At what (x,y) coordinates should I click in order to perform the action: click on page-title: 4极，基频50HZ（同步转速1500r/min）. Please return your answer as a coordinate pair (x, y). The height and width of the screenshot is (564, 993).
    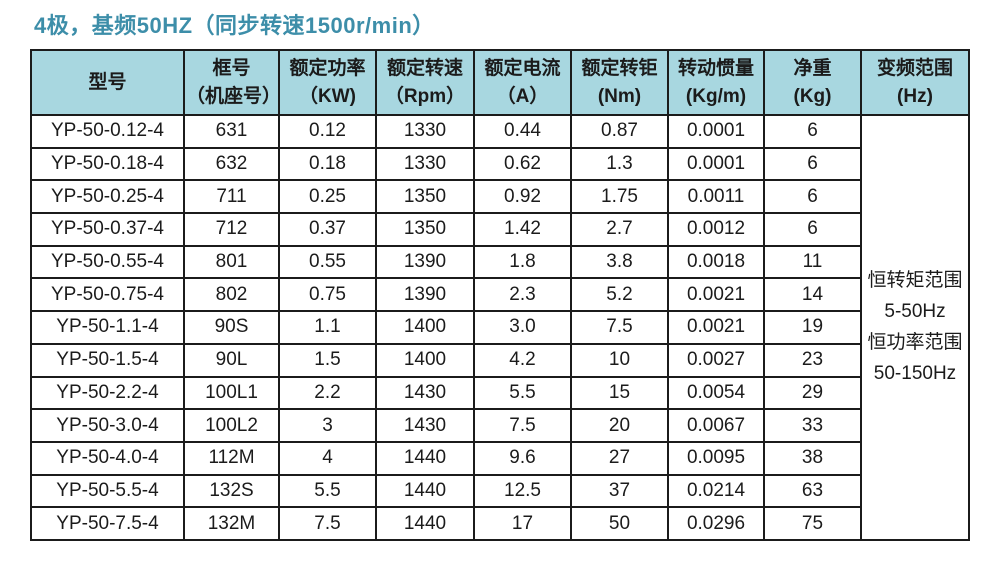
    Looking at the image, I should click on (234, 25).